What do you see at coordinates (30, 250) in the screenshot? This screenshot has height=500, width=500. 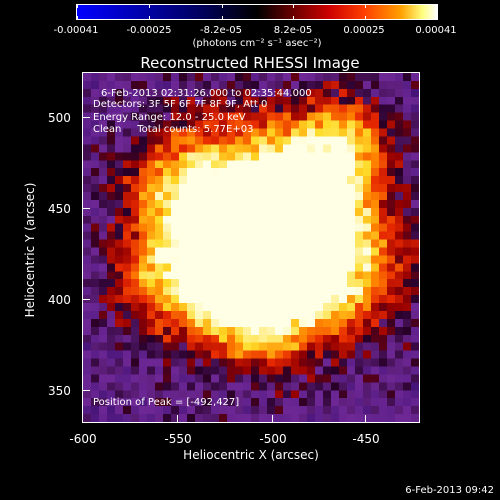 I see `y-axis-label: Heliocentric Y (arcsec)` at bounding box center [30, 250].